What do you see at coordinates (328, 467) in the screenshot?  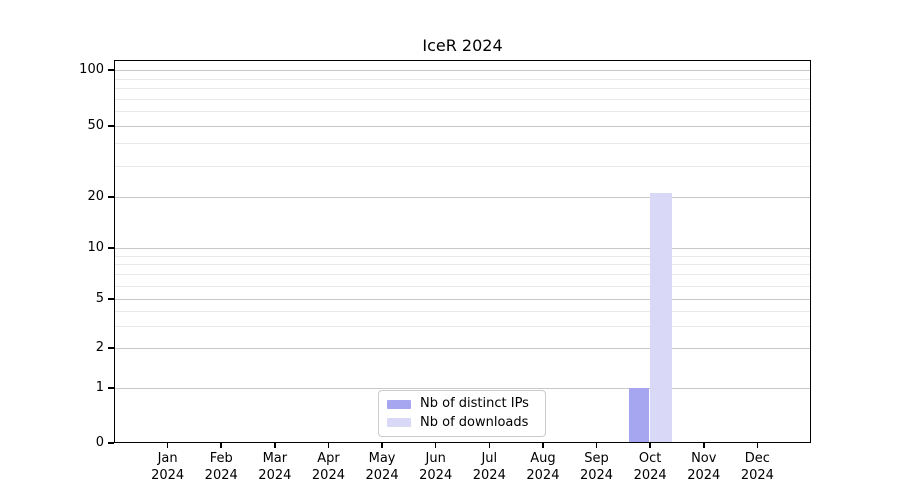 I see `x-tick-label-4: Apr 2024` at bounding box center [328, 467].